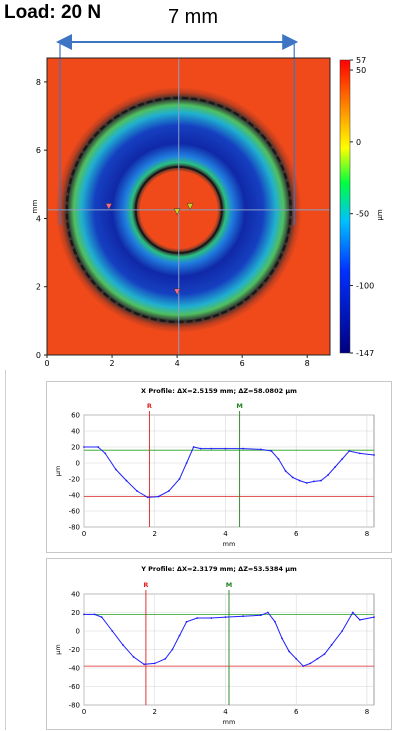 The height and width of the screenshot is (731, 408). Describe the element at coordinates (145, 585) in the screenshot. I see `y-profile-marker-label: R` at that location.